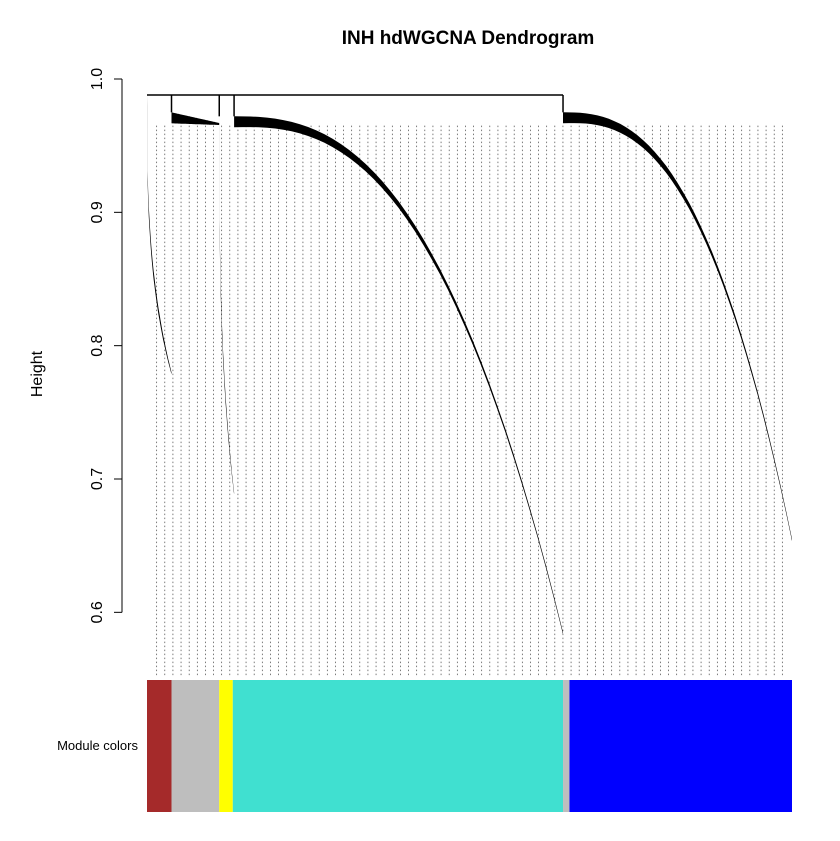  I want to click on chart-title: INH hdWGCNA Dendrogram, so click(468, 38).